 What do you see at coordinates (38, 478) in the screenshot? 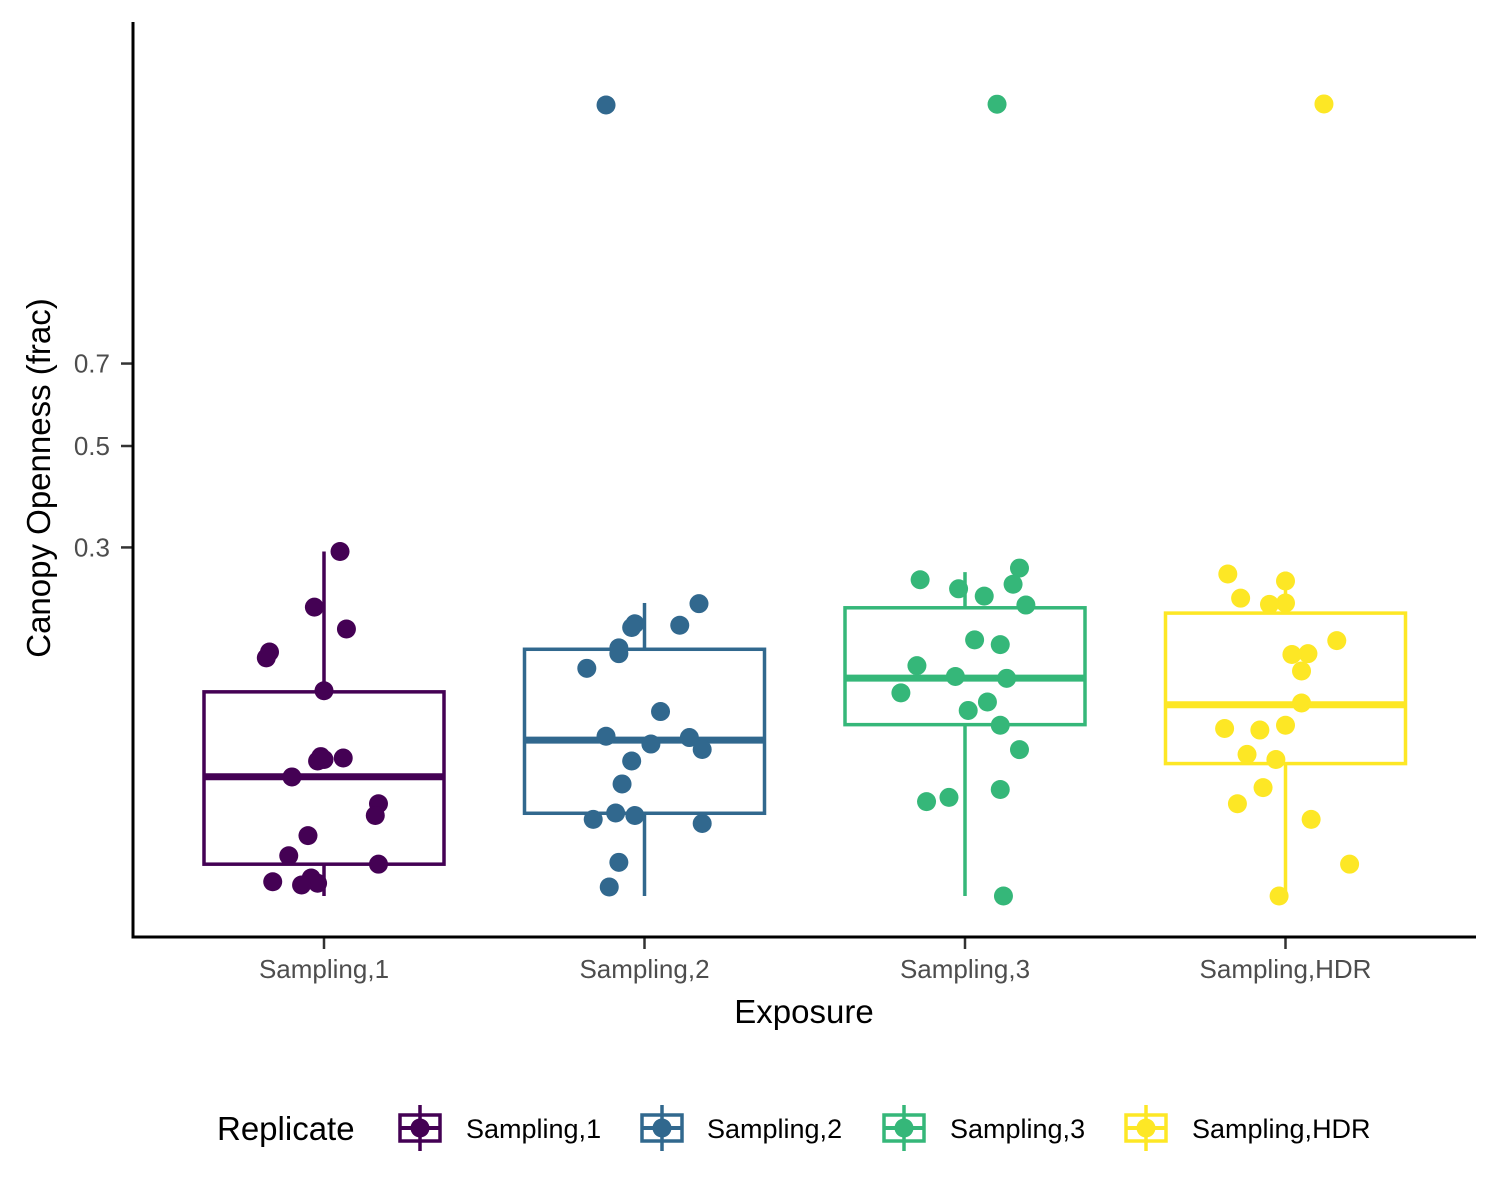
I see `y-axis-title: Canopy Openness (frac)` at bounding box center [38, 478].